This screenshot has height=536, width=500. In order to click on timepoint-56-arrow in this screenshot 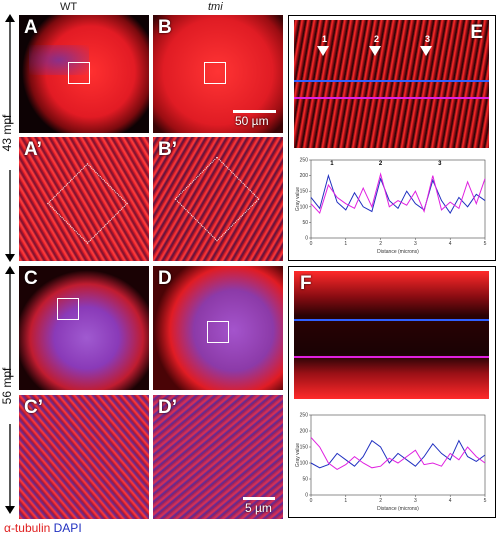, I will do `click(10, 390)`.